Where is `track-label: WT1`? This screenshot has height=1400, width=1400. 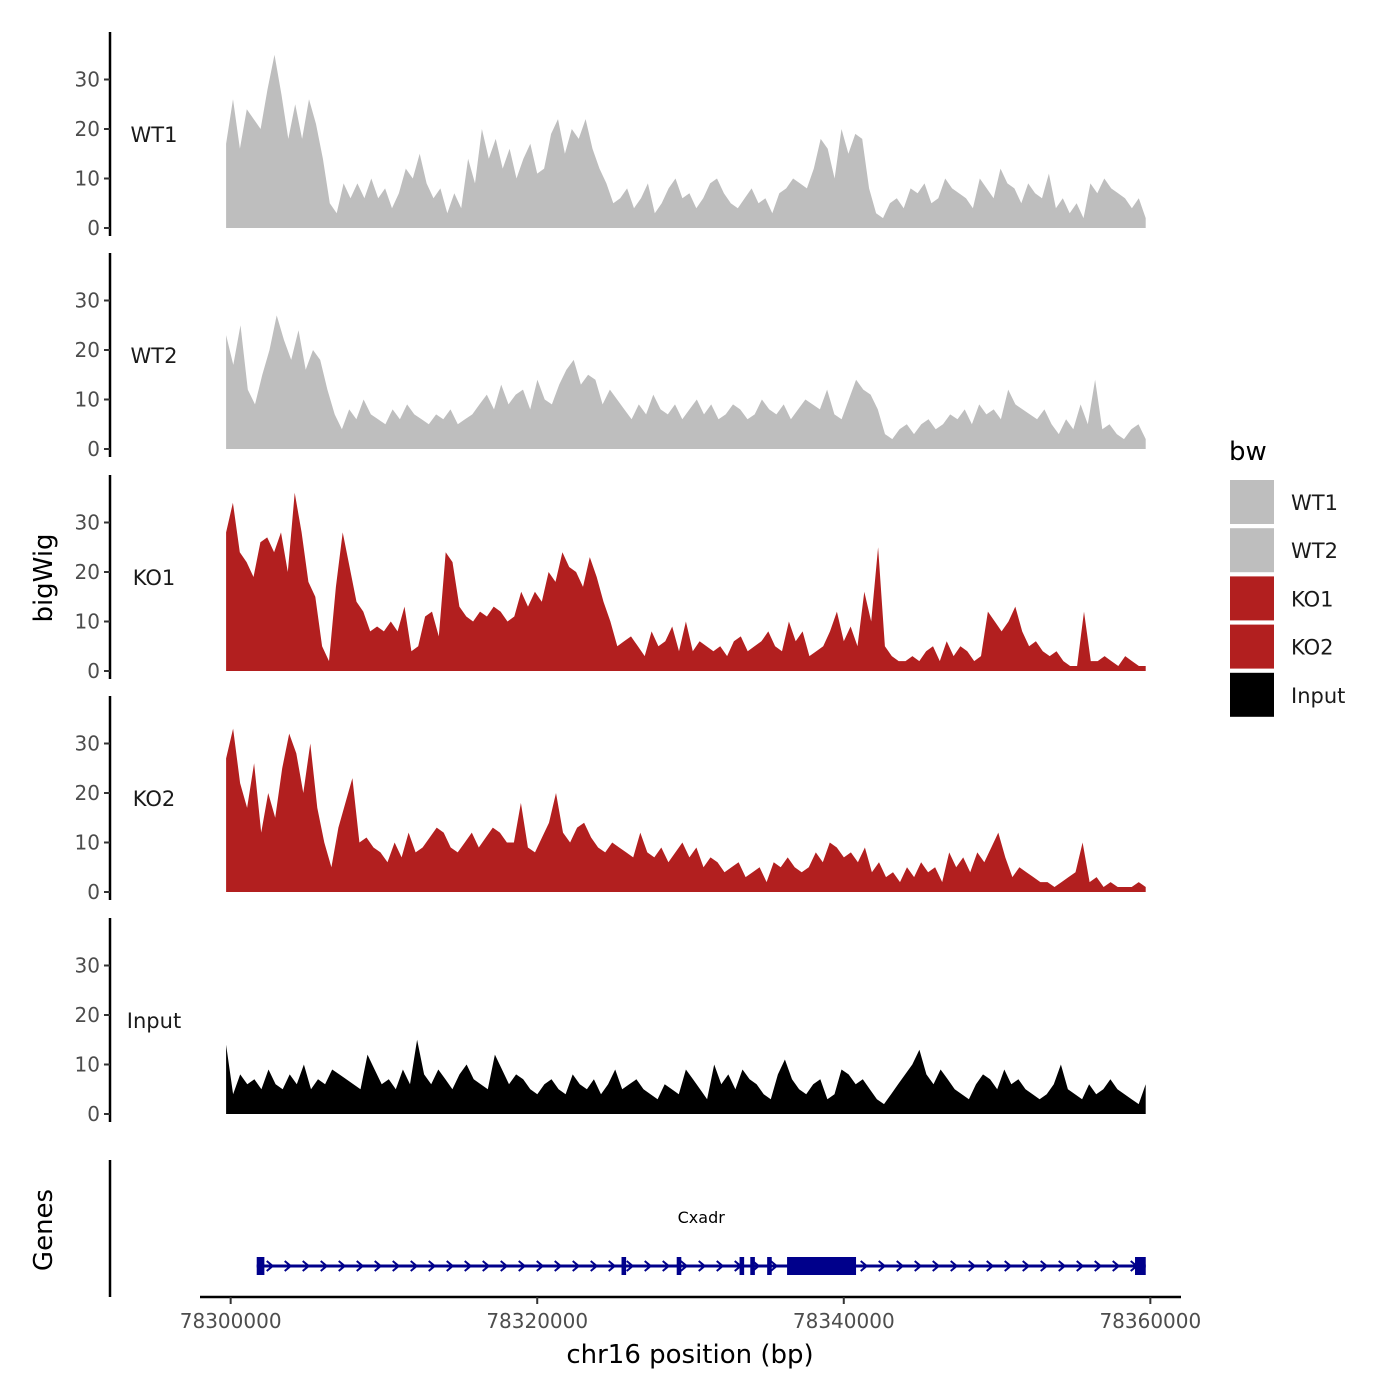
track-label: WT1 is located at coordinates (154, 135).